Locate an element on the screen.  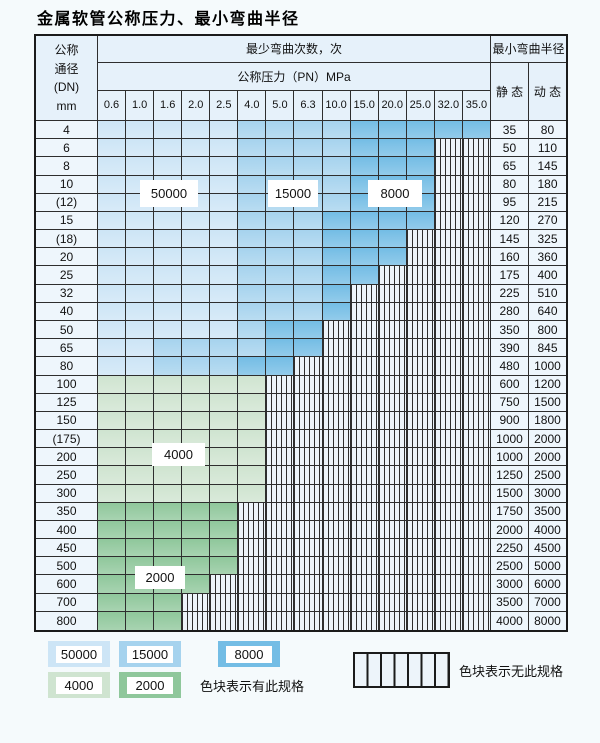
dynamic-value: 360 is located at coordinates (547, 257).